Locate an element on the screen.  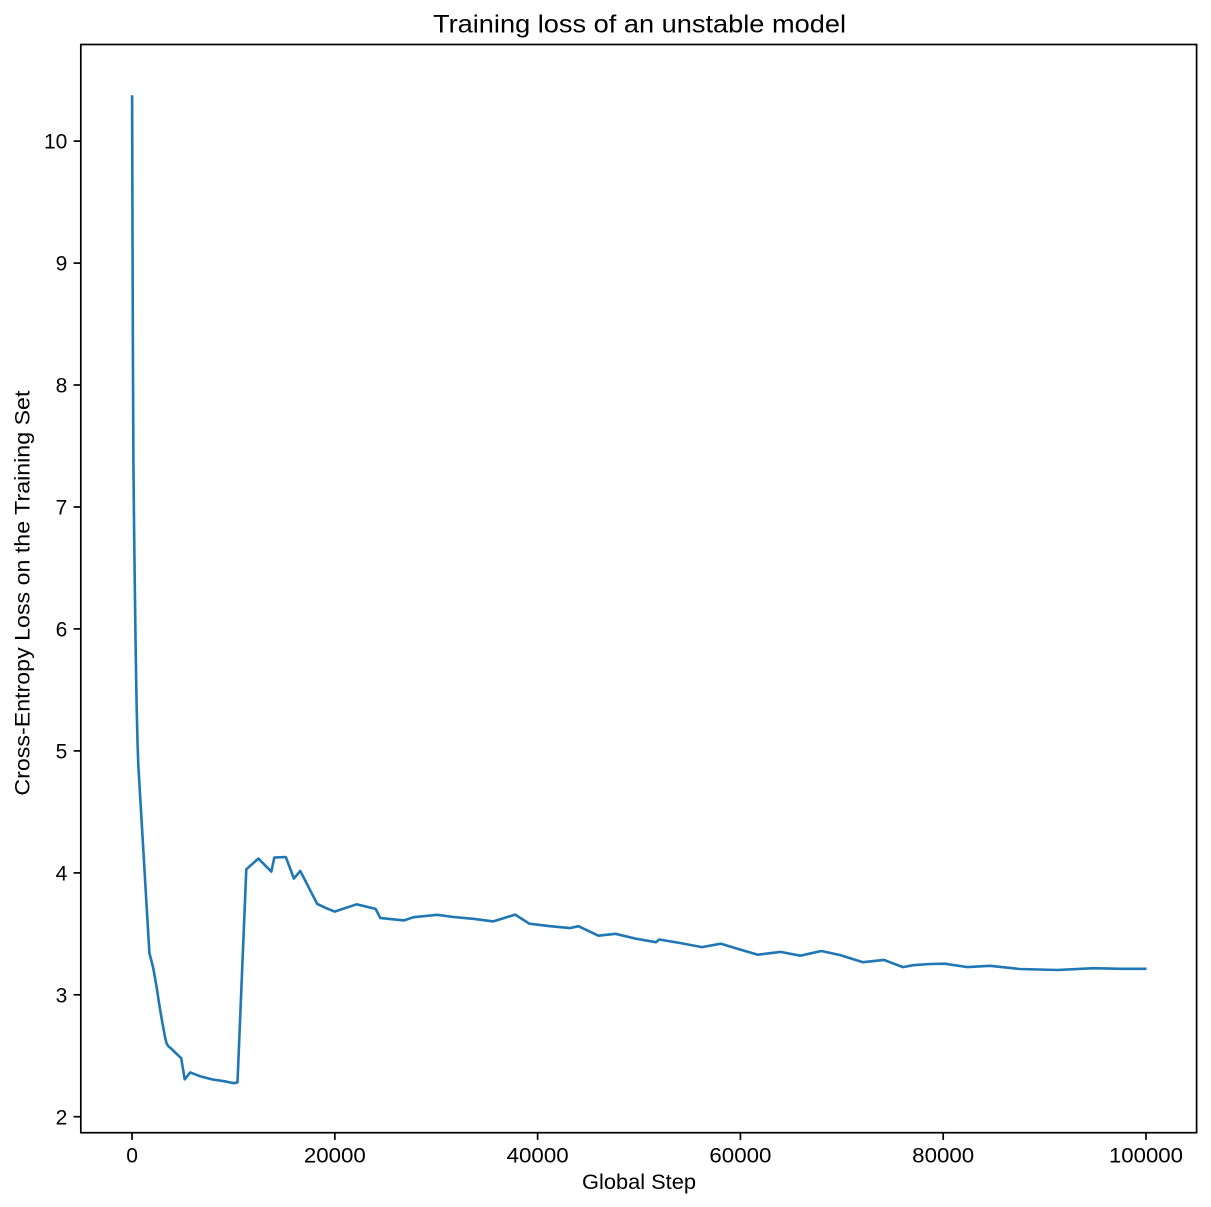
svg-text: 8 is located at coordinates (62, 386).